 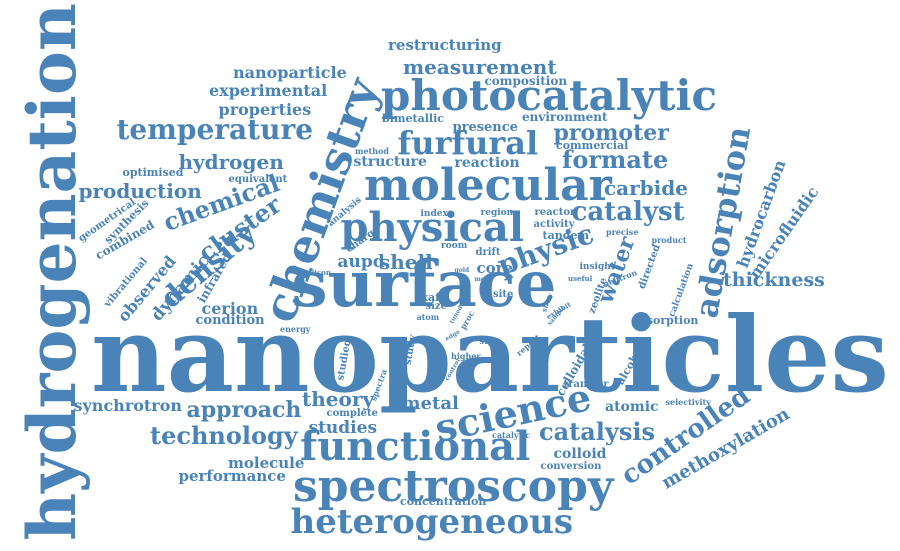 What do you see at coordinates (415, 446) in the screenshot?
I see `cloud-word-functional: functional` at bounding box center [415, 446].